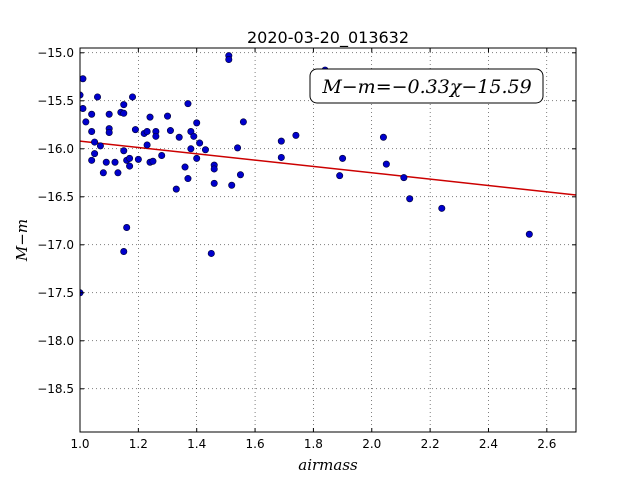 This screenshot has height=480, width=640. I want to click on x-tick-label-6: 2.2, so click(430, 444).